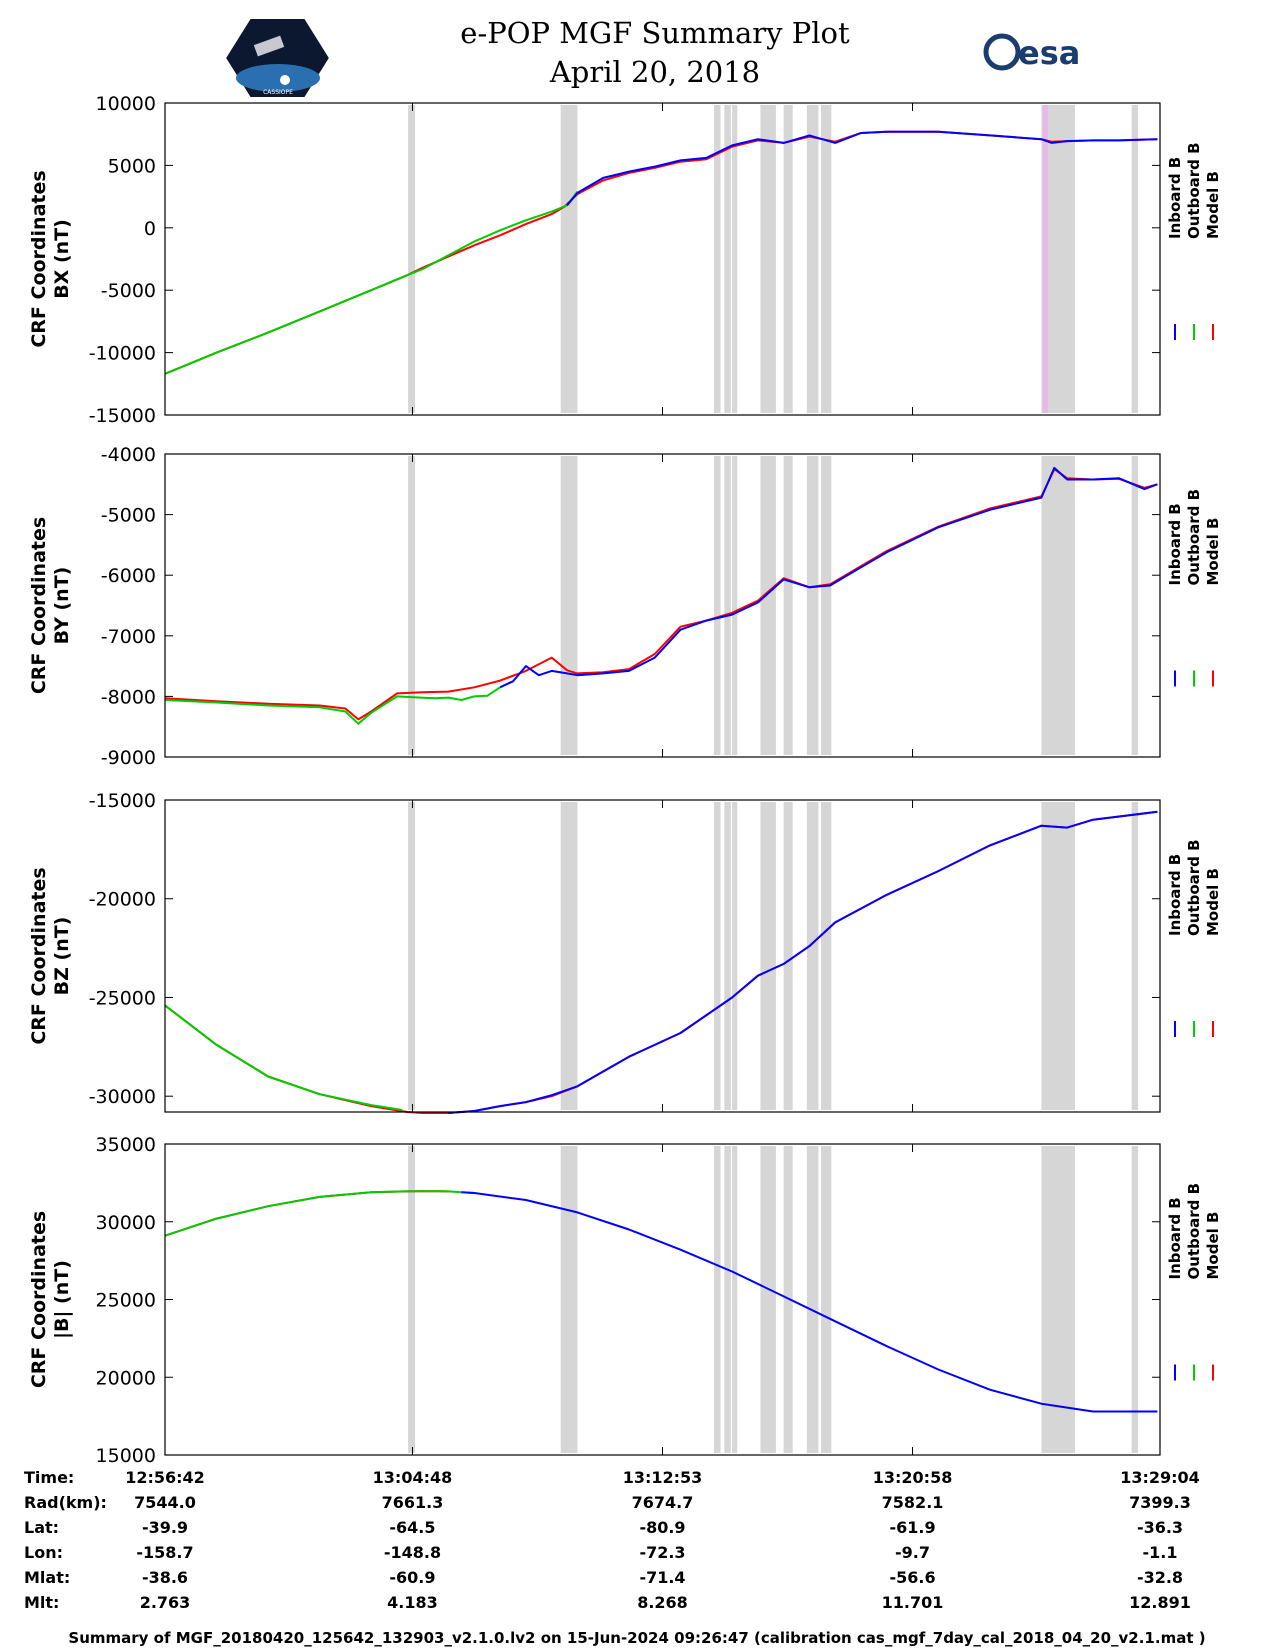  Describe the element at coordinates (132, 166) in the screenshot. I see `y-tick-label: 5000` at that location.